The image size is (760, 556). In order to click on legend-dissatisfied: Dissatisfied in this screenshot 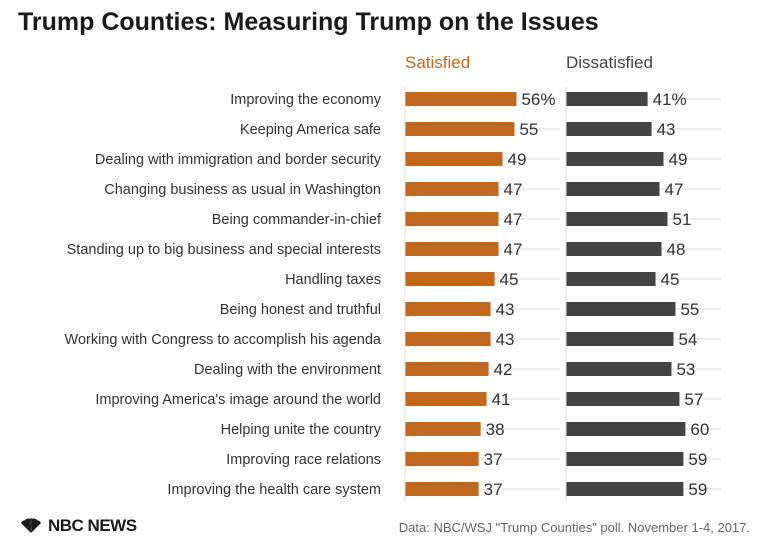, I will do `click(609, 62)`.